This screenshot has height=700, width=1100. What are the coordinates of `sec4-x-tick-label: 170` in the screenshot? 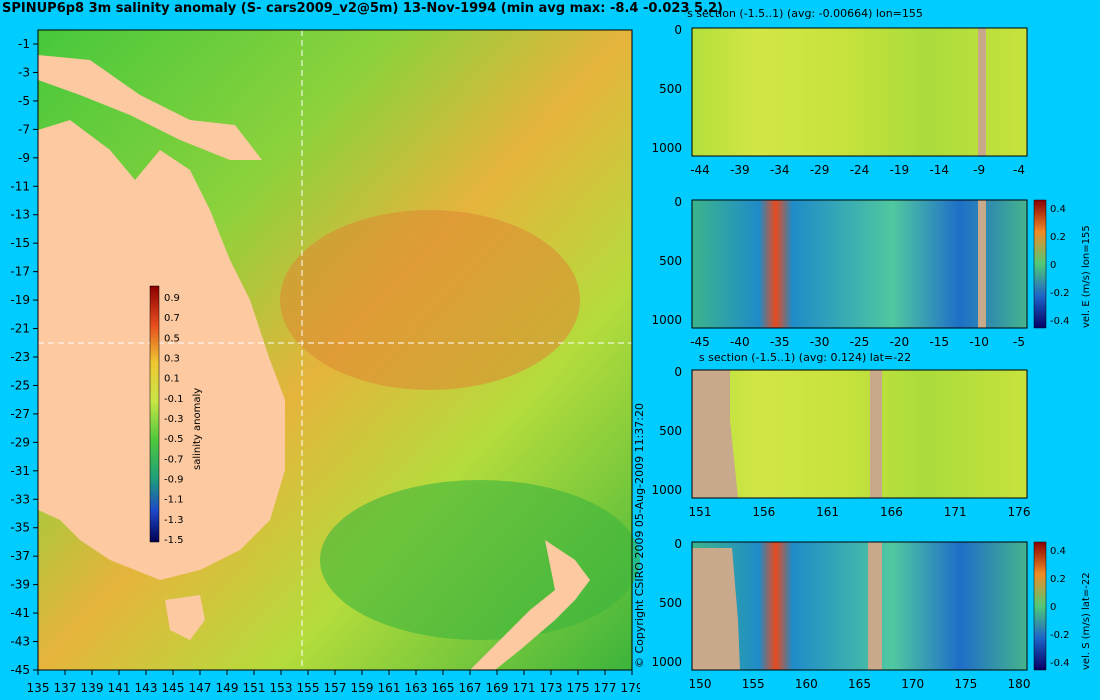 It's located at (912, 684).